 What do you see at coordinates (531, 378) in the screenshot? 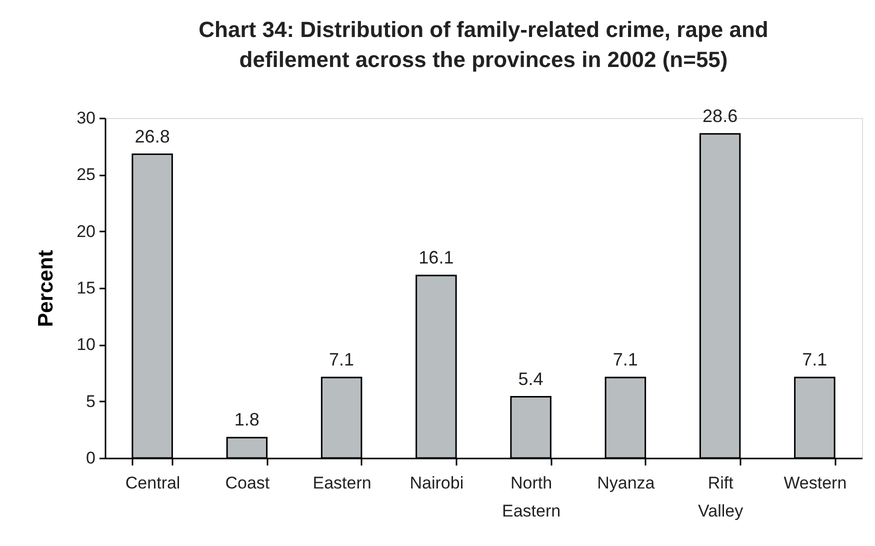
I see `data-label: 5.4` at bounding box center [531, 378].